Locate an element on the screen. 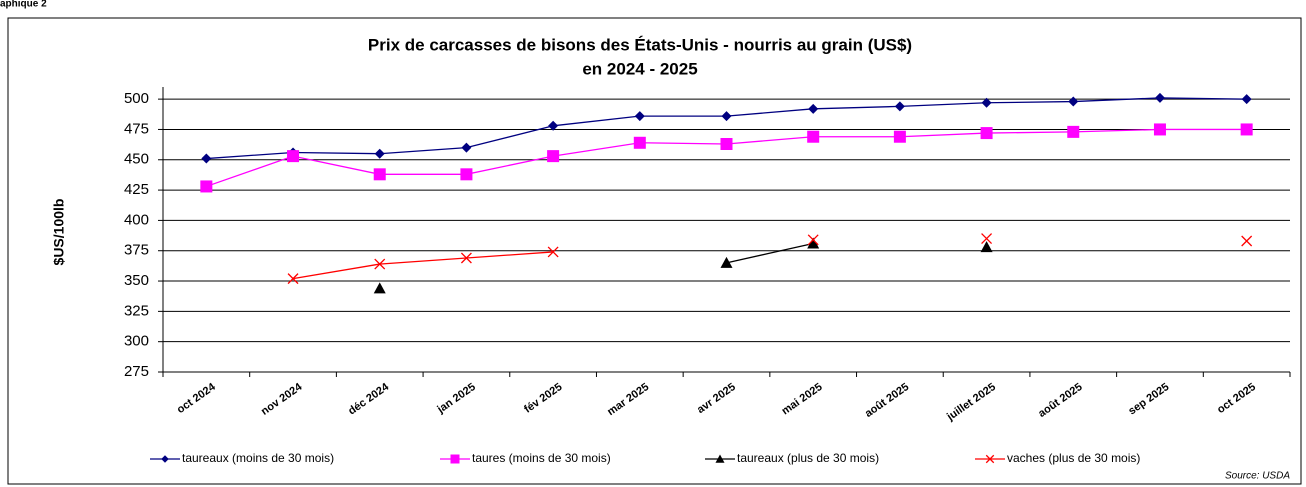  legend-label: vaches (plus de 30 mois) is located at coordinates (1073, 458).